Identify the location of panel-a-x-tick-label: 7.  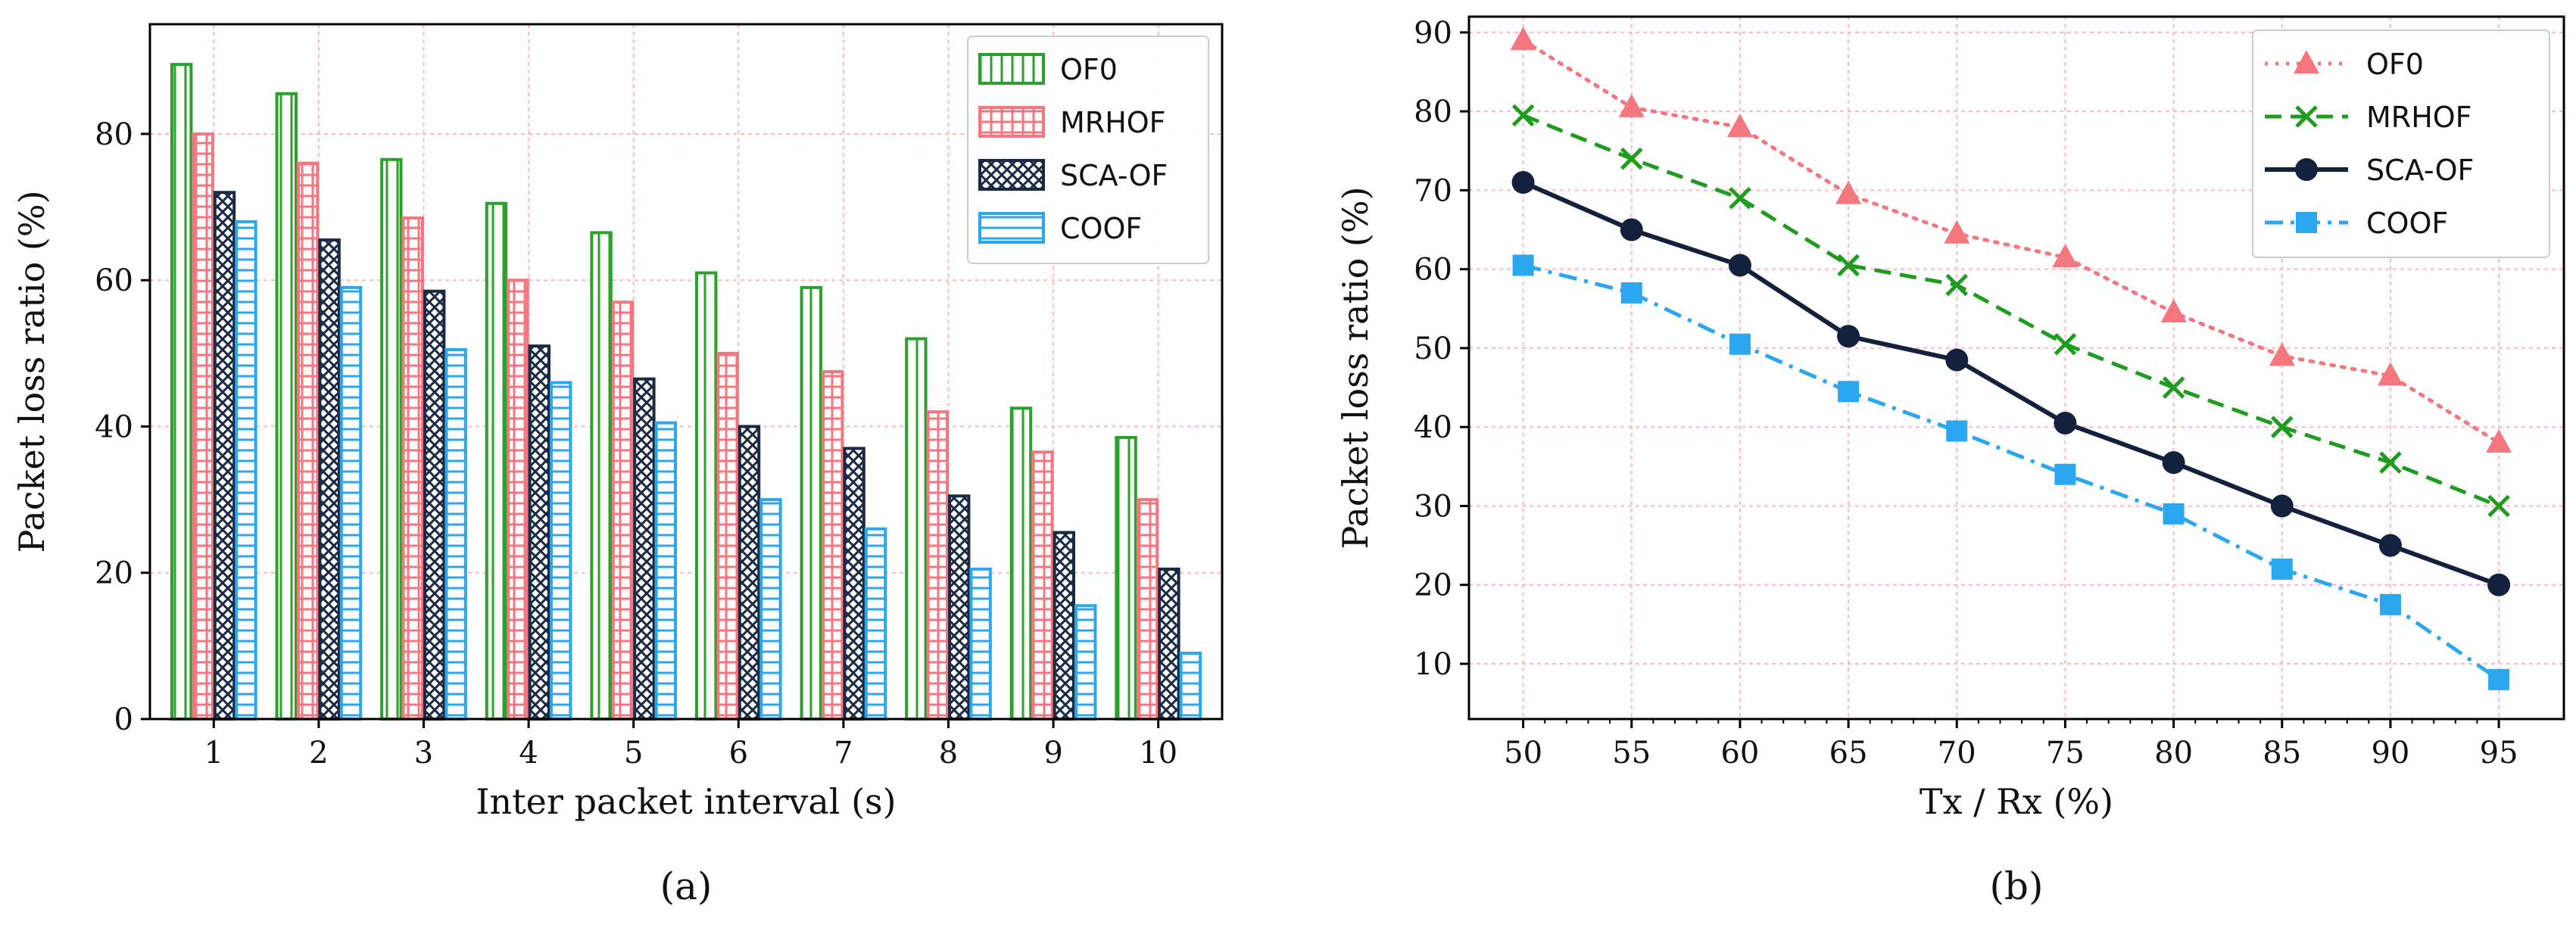
(843, 753).